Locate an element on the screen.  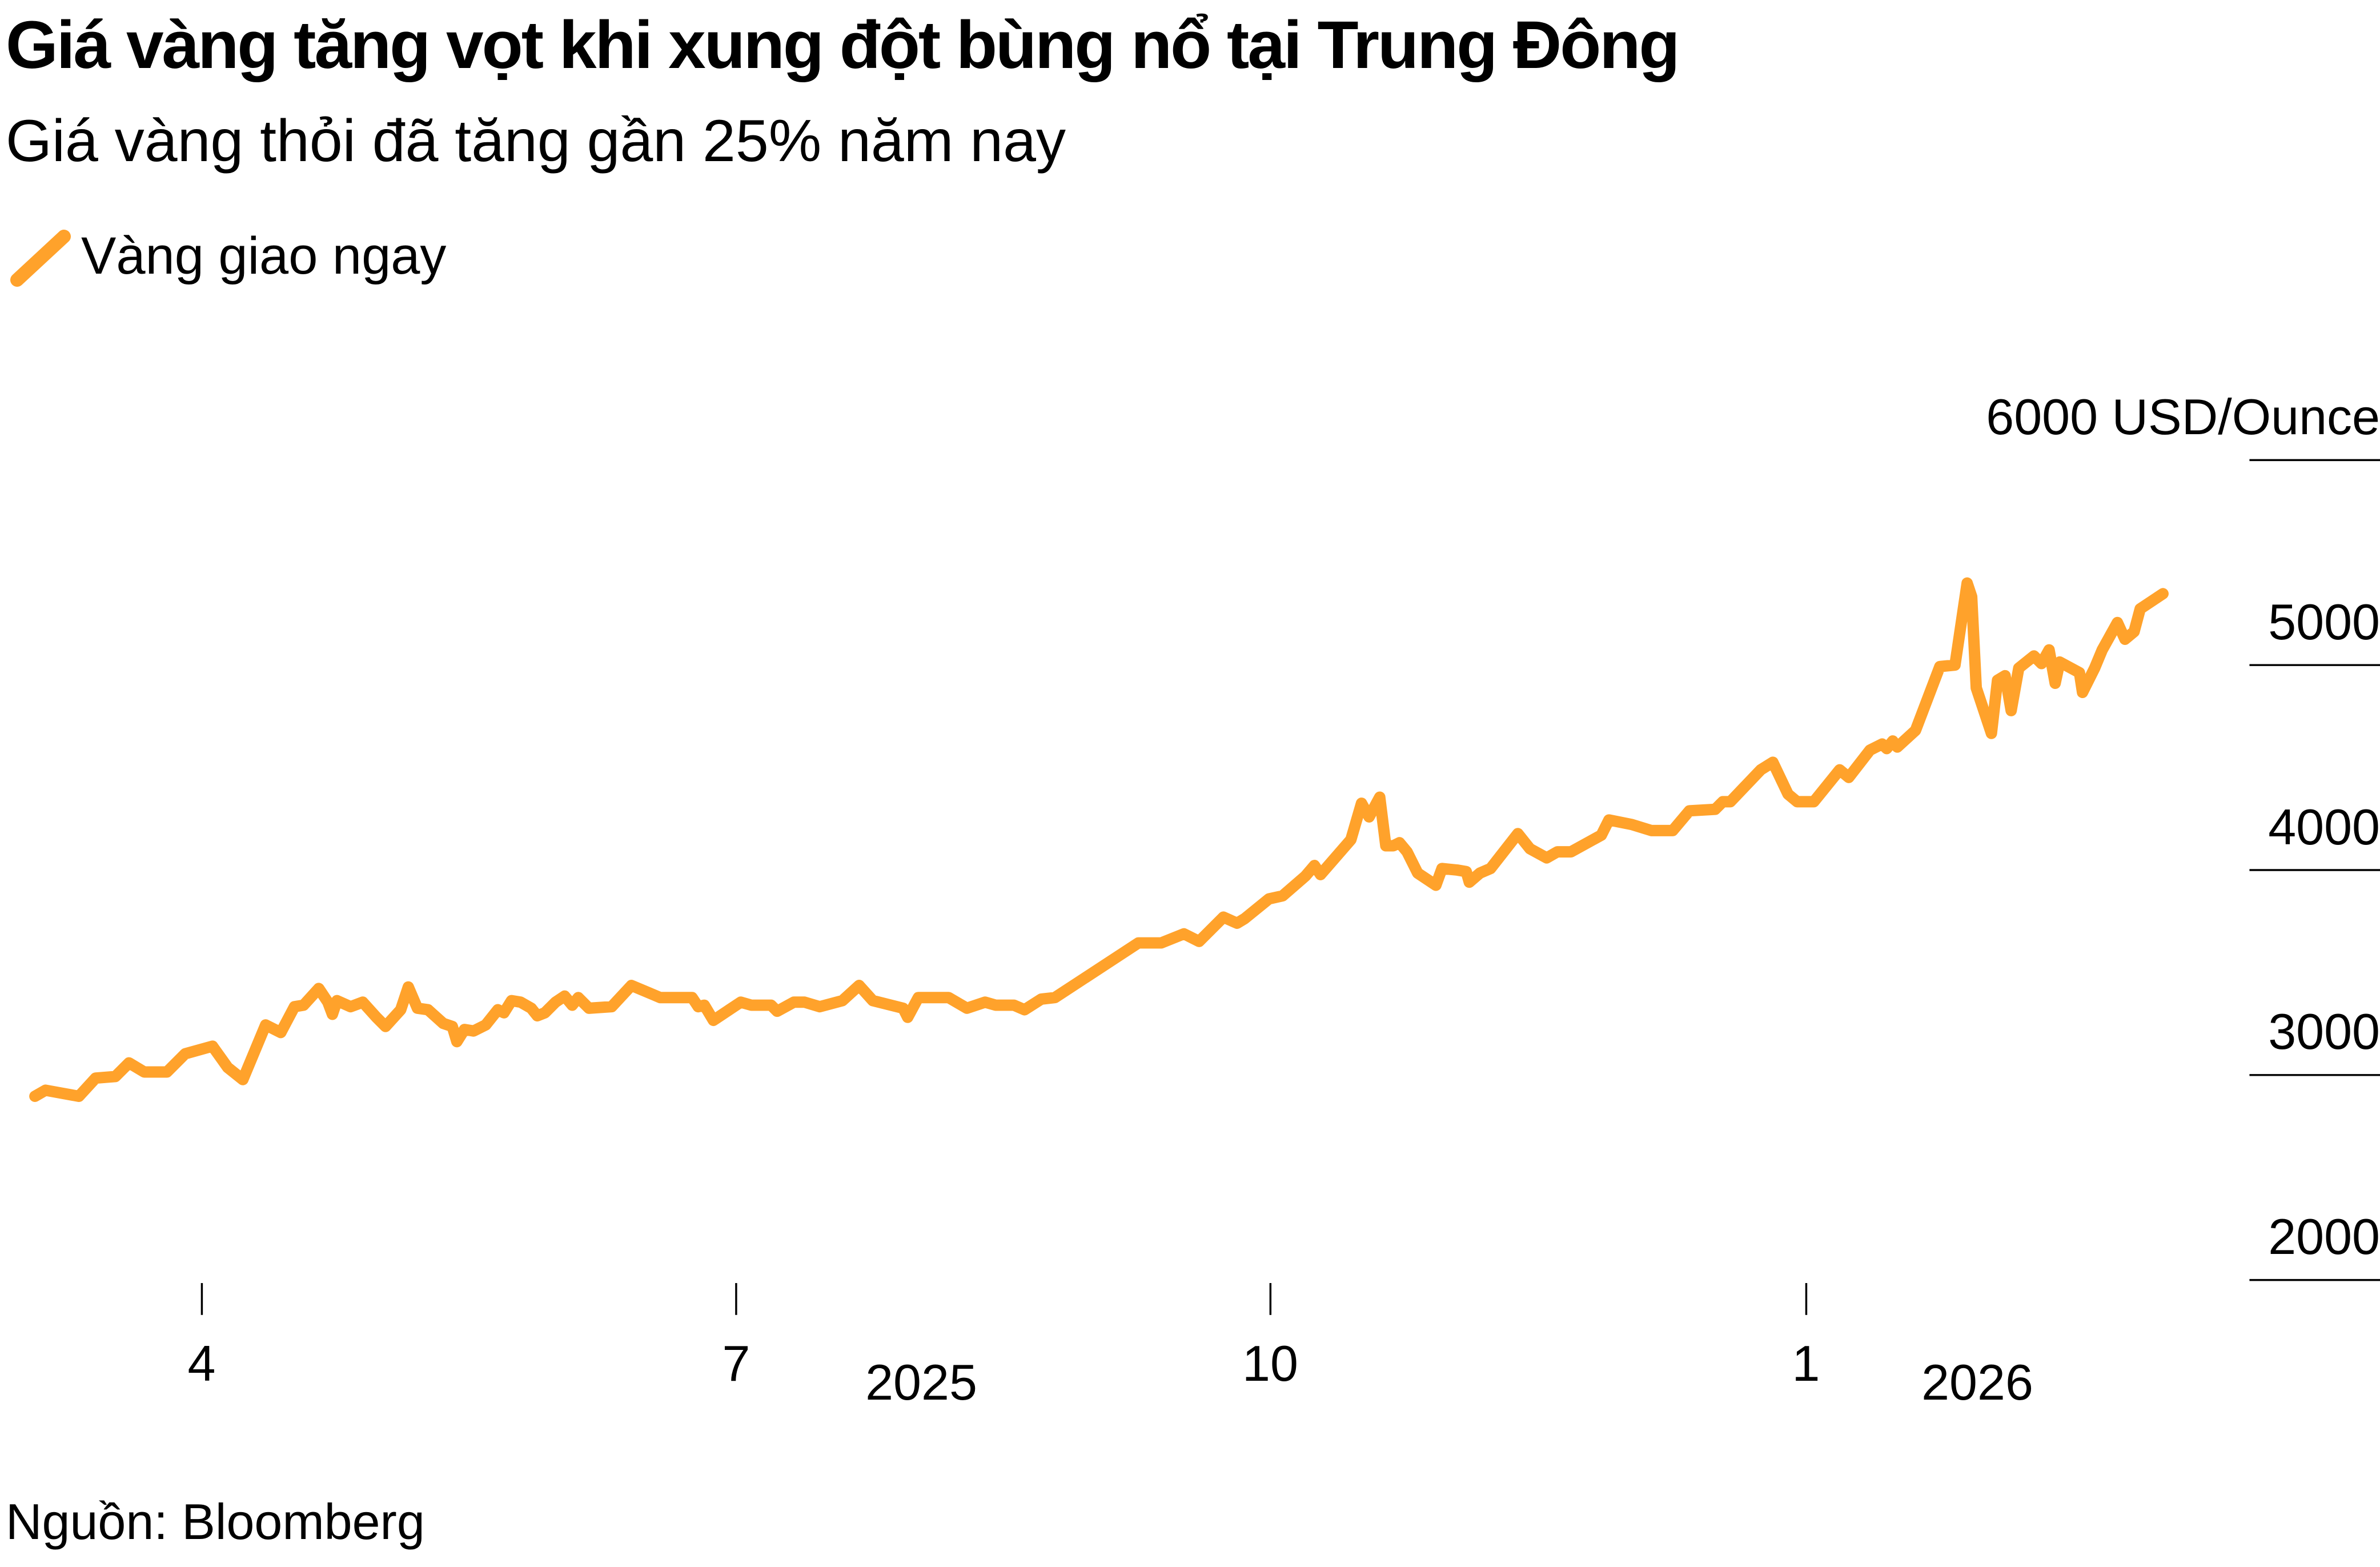
y-label-2000: 2000 is located at coordinates (2324, 1237).